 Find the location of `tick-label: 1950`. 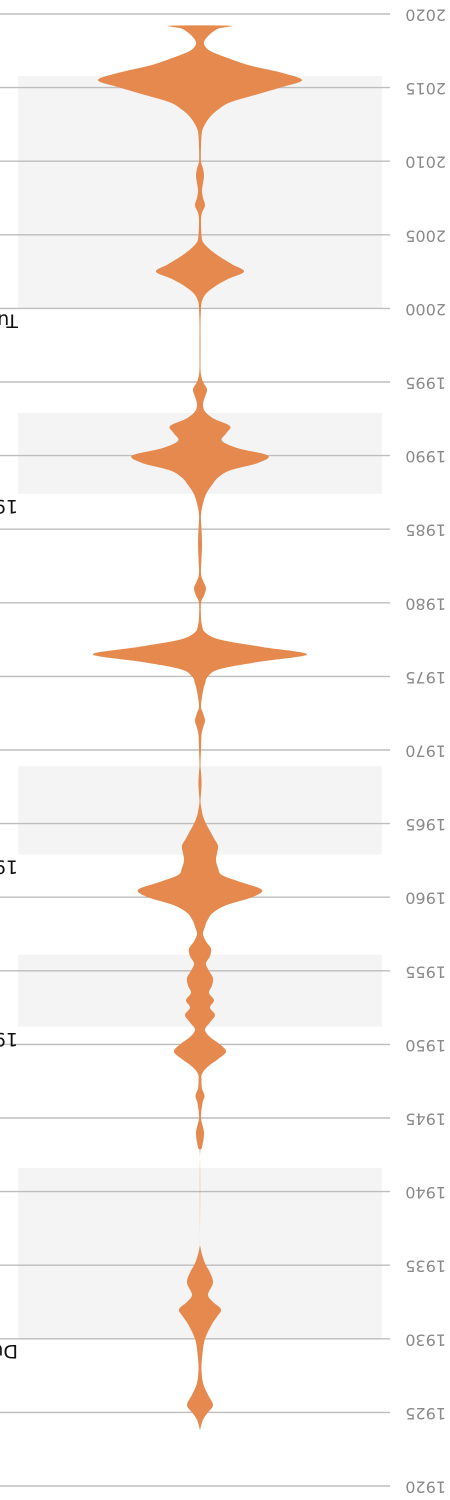

tick-label: 1950 is located at coordinates (425, 1045).